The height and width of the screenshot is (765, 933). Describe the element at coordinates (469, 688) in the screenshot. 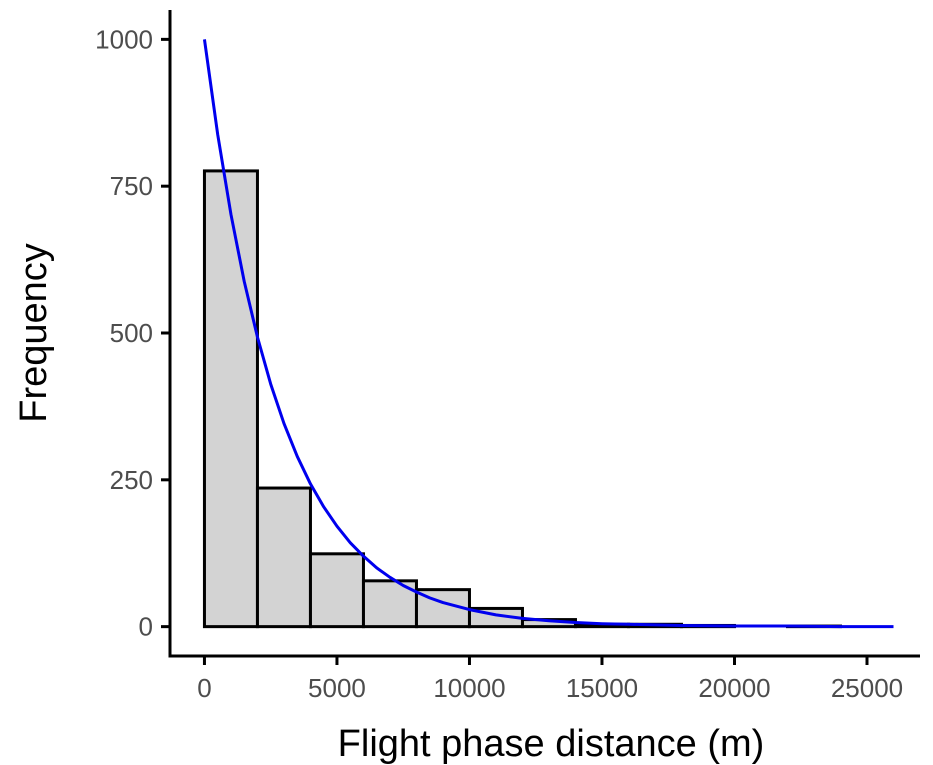

I see `x-tick-label: 10000` at that location.